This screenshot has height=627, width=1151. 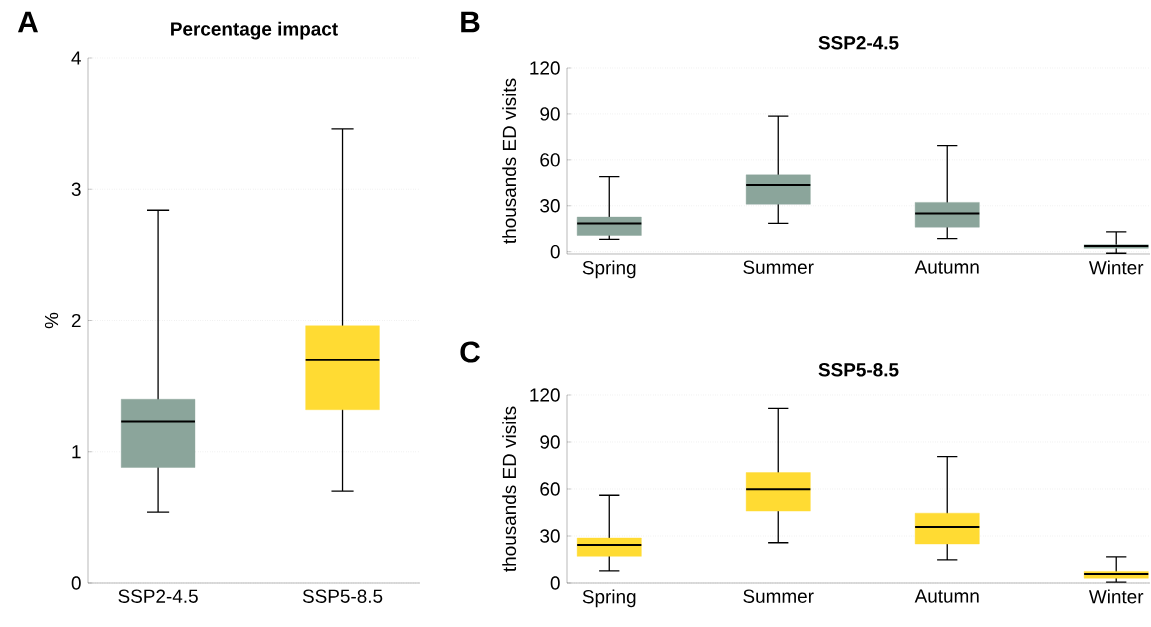 I want to click on chart-title: Percentage impact, so click(x=254, y=30).